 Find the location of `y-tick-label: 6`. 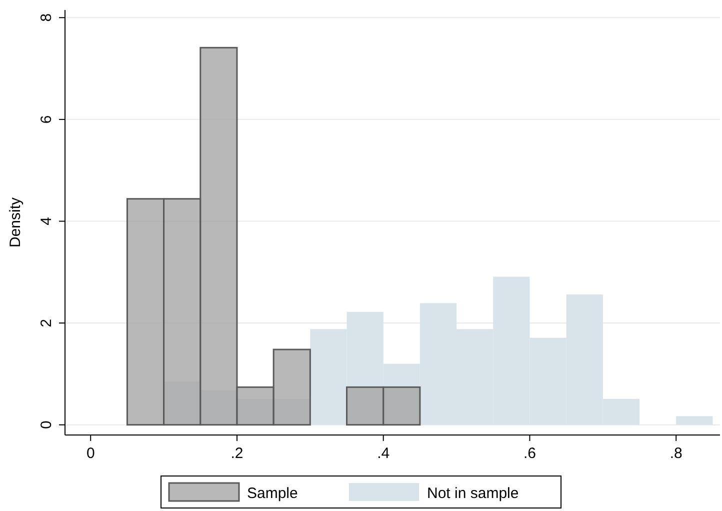

y-tick-label: 6 is located at coordinates (46, 119).